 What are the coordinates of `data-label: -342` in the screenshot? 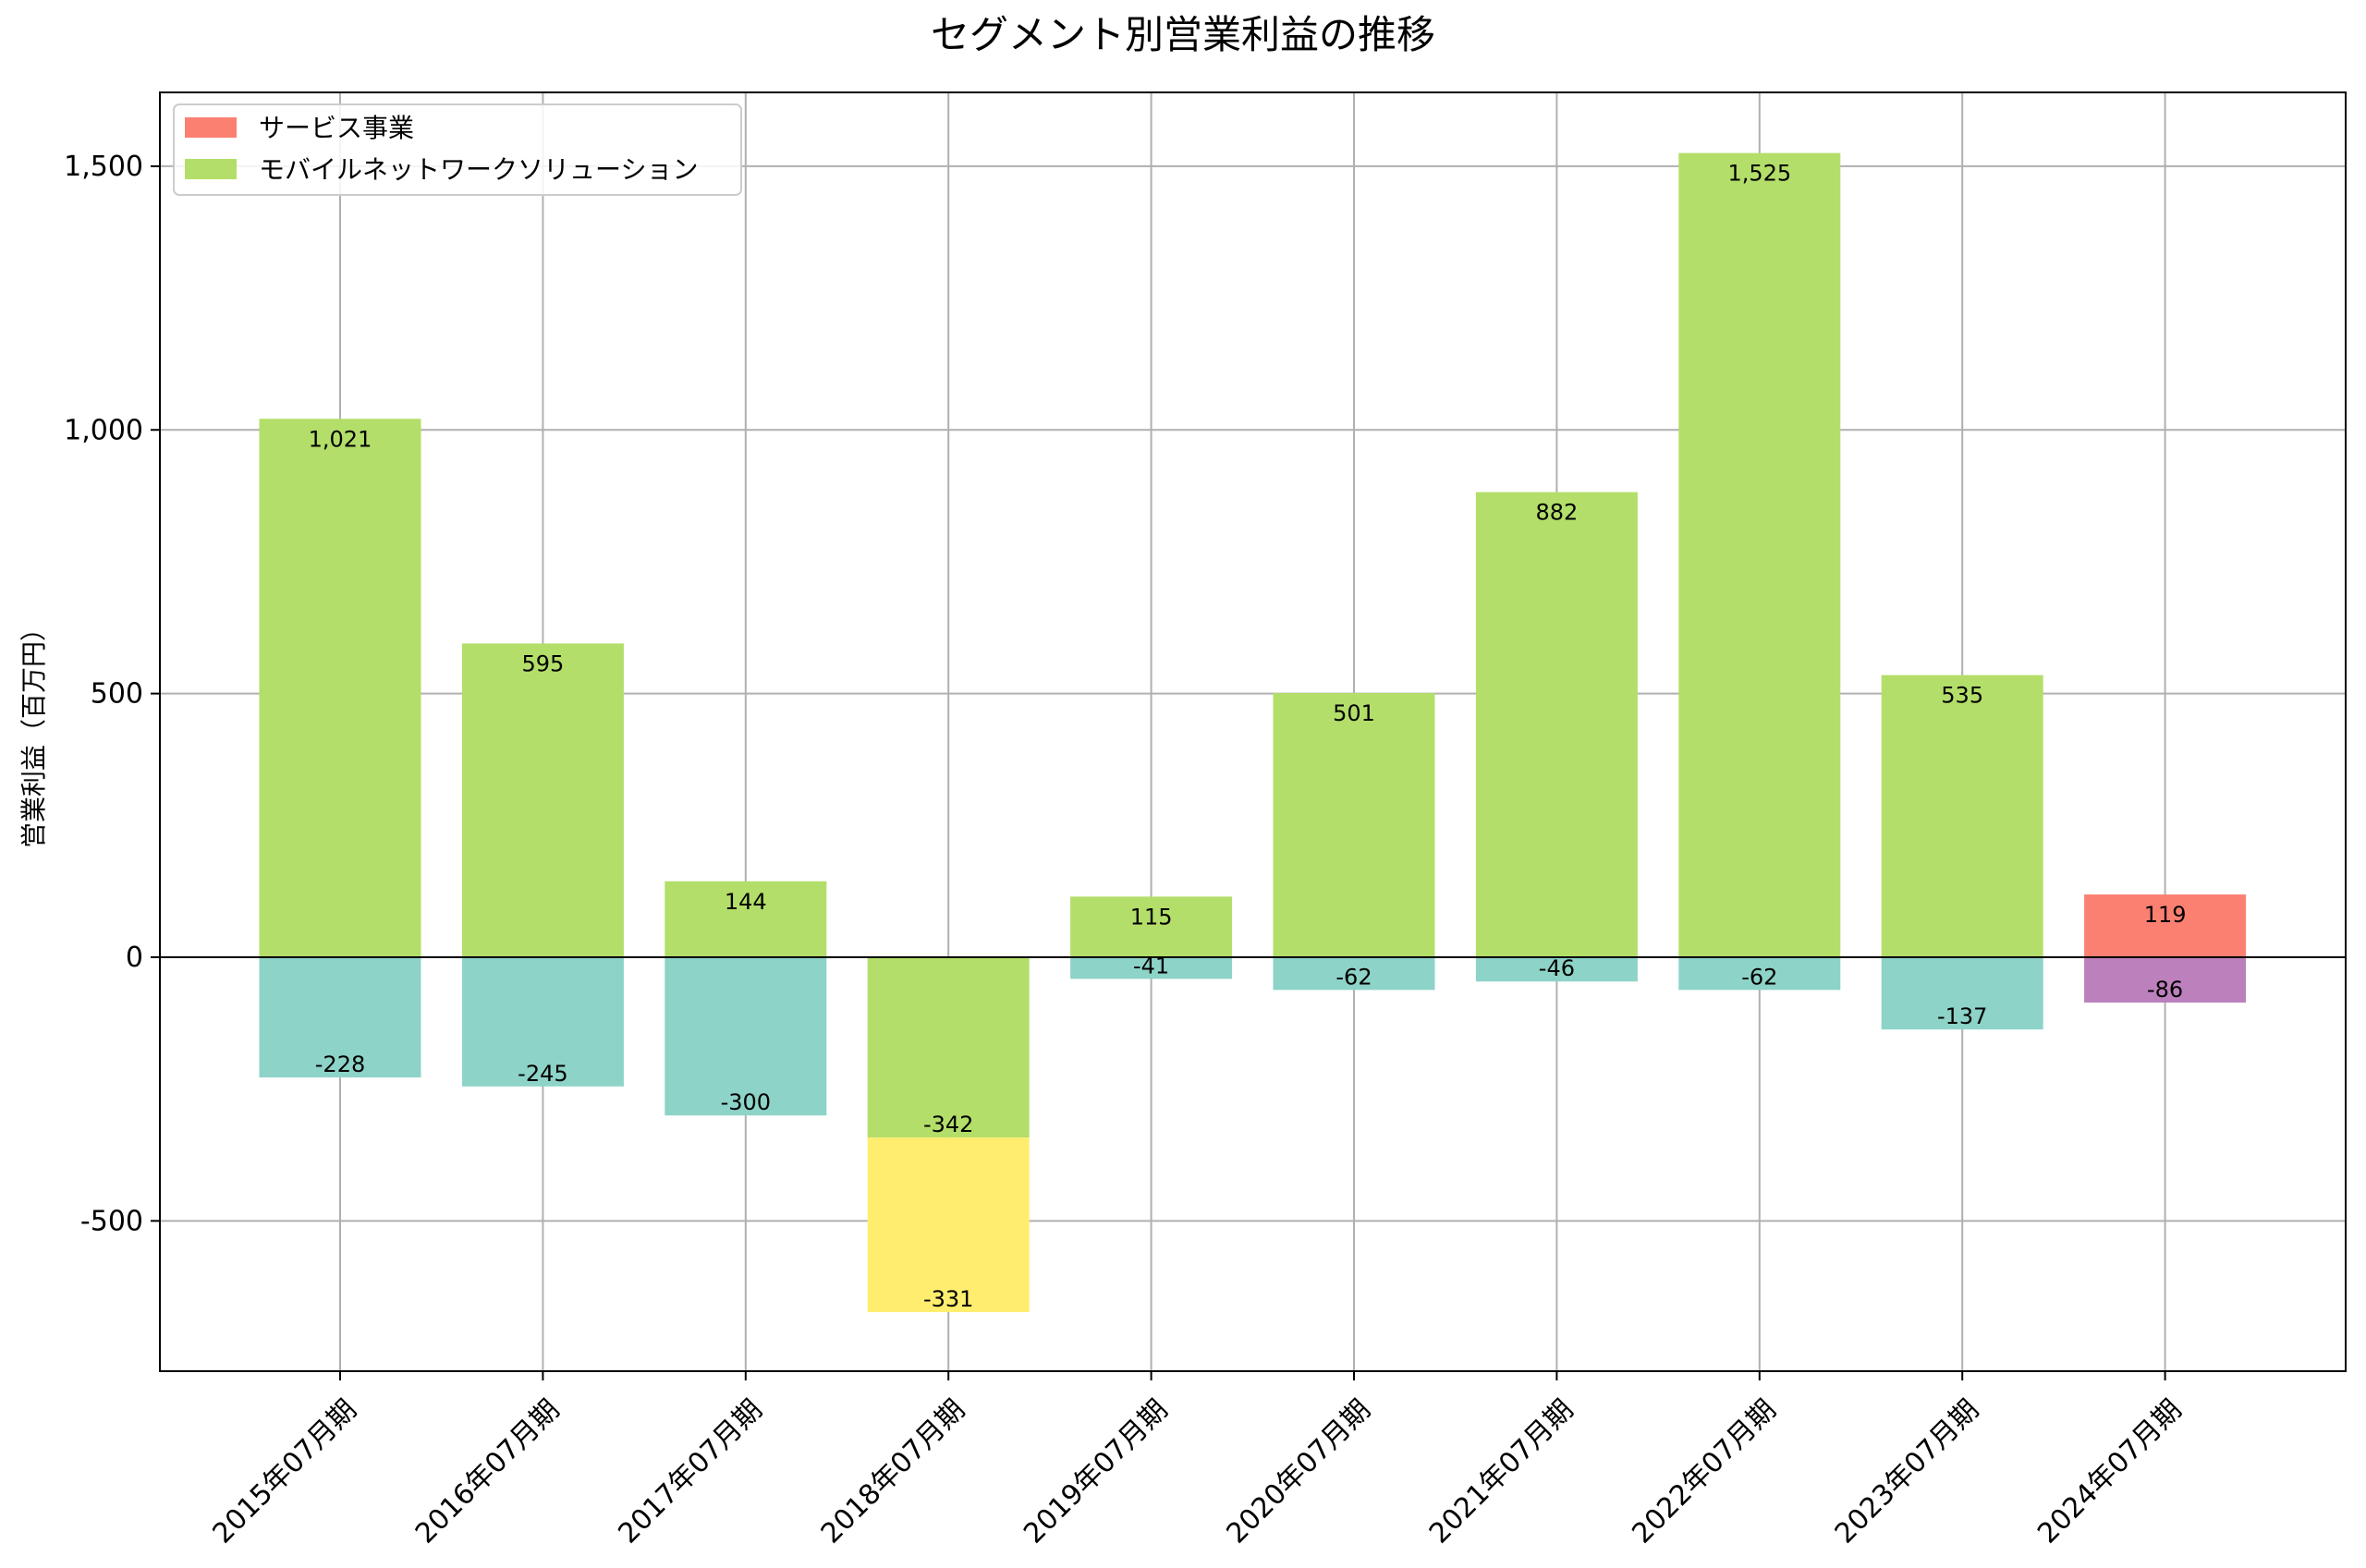 It's located at (948, 1124).